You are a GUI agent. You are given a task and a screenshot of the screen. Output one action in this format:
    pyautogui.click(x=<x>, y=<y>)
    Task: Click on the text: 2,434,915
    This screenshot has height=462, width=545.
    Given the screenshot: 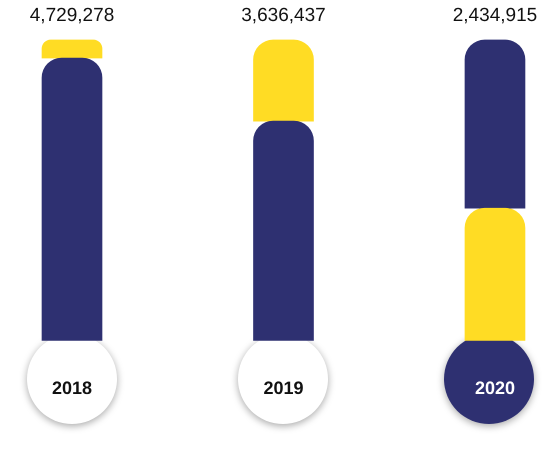 What is the action you would take?
    pyautogui.click(x=495, y=15)
    